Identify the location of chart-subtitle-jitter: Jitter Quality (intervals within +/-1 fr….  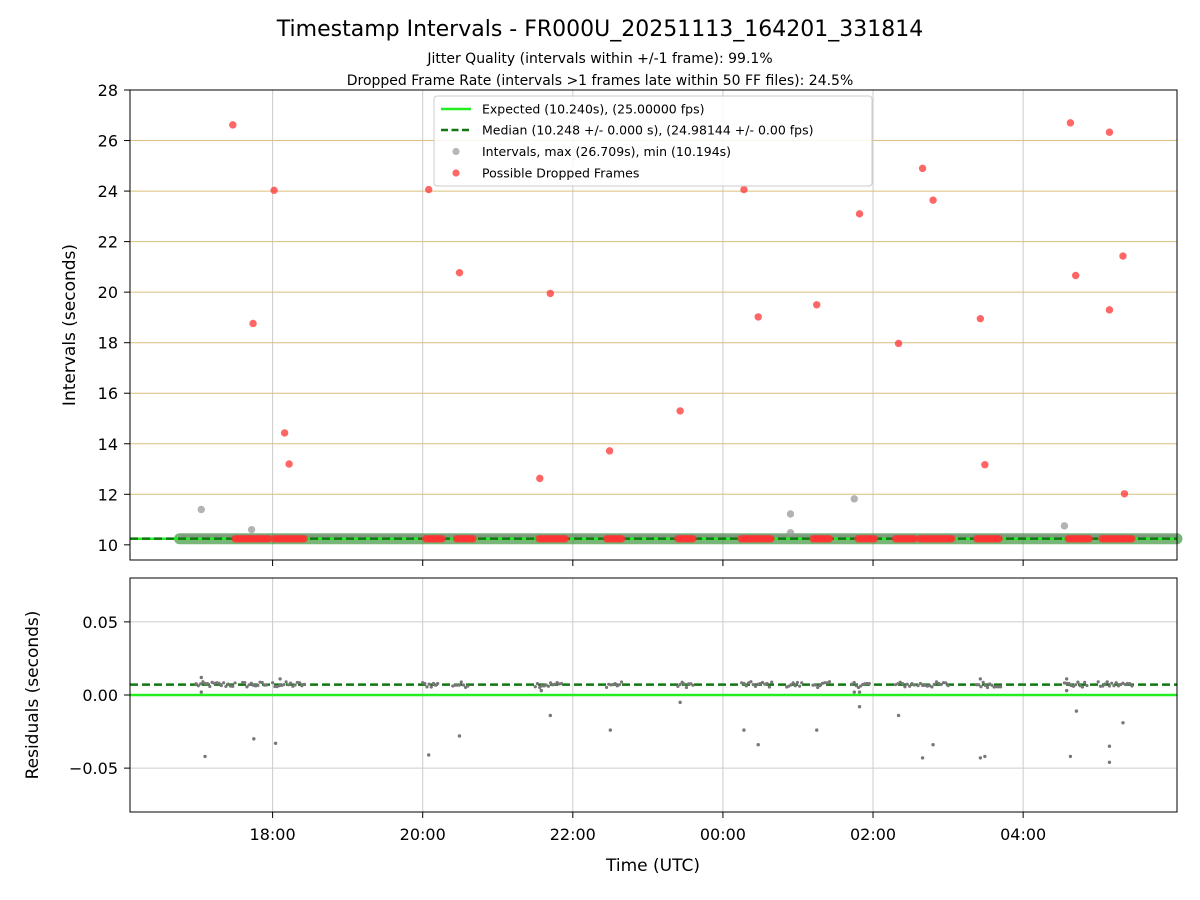
(599, 59).